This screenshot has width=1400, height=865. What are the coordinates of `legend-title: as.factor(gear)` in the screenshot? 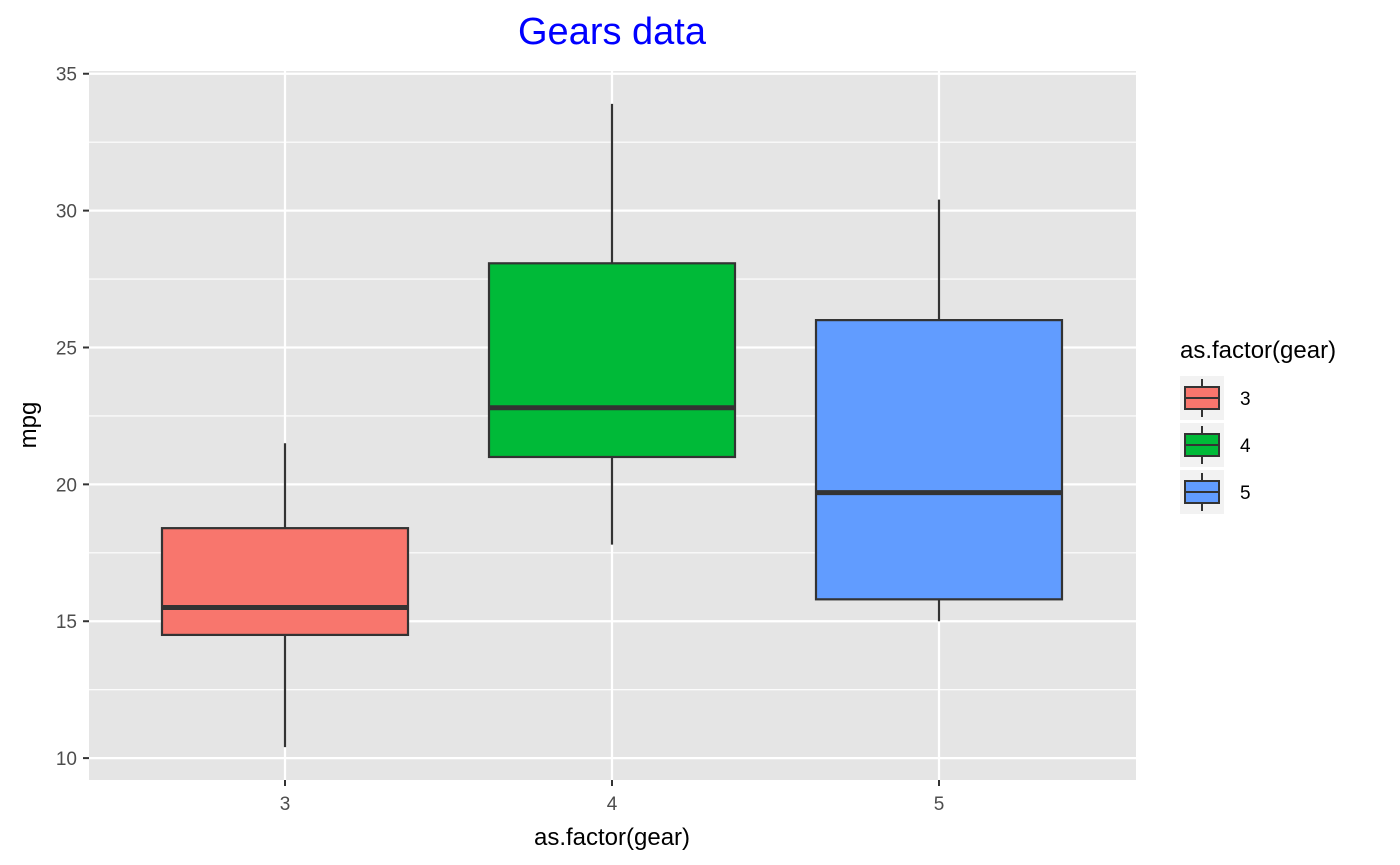 It's located at (1258, 350).